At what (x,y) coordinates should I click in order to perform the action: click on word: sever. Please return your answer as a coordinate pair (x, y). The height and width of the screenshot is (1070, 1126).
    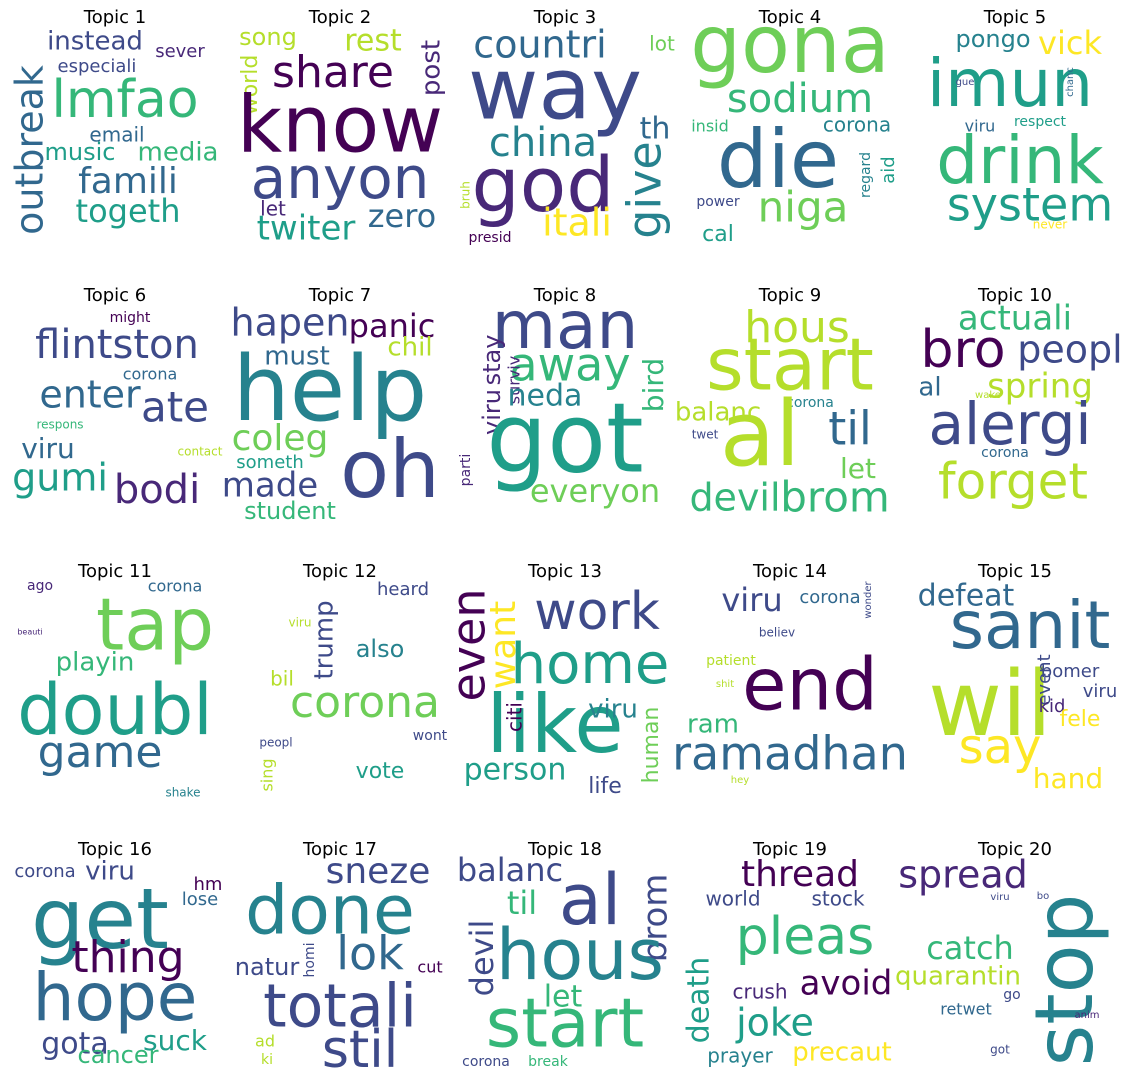
    Looking at the image, I should click on (180, 51).